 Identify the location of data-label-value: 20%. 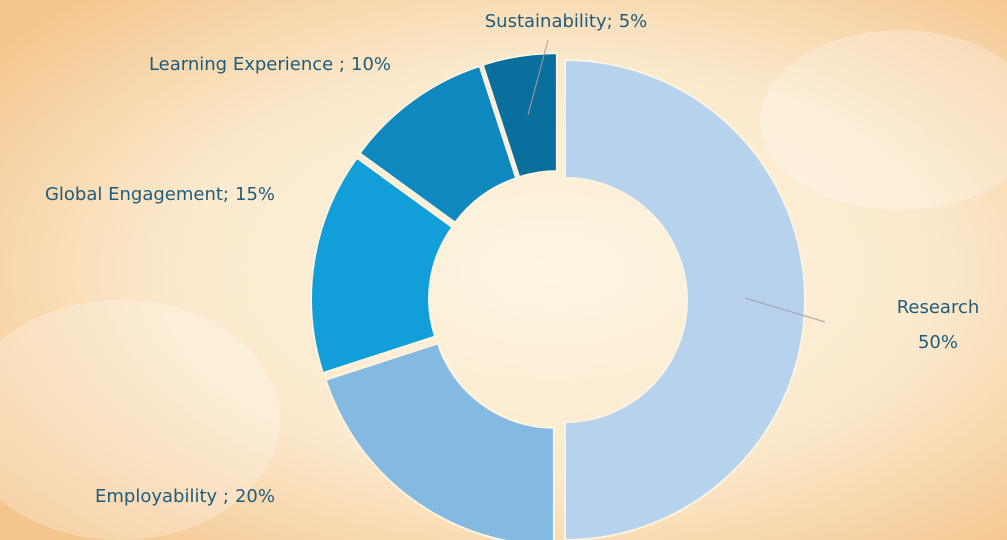
(255, 496).